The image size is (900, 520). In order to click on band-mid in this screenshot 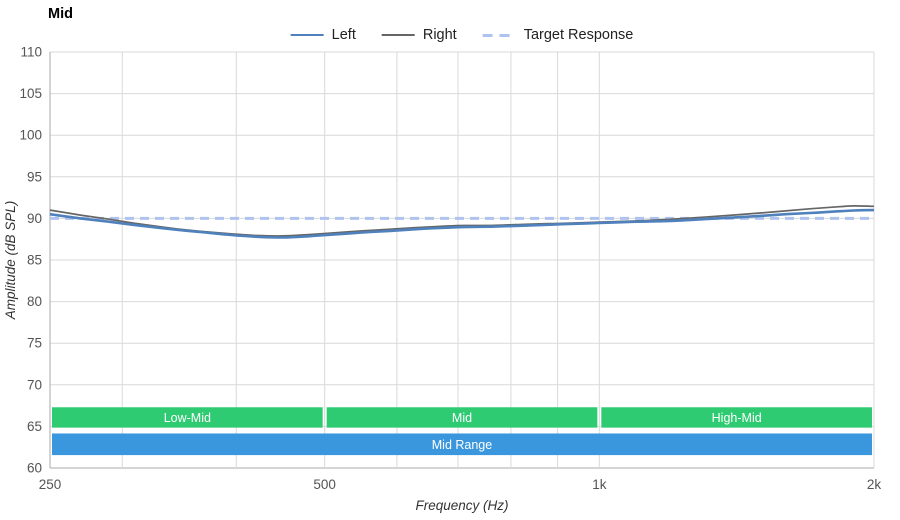, I will do `click(462, 417)`.